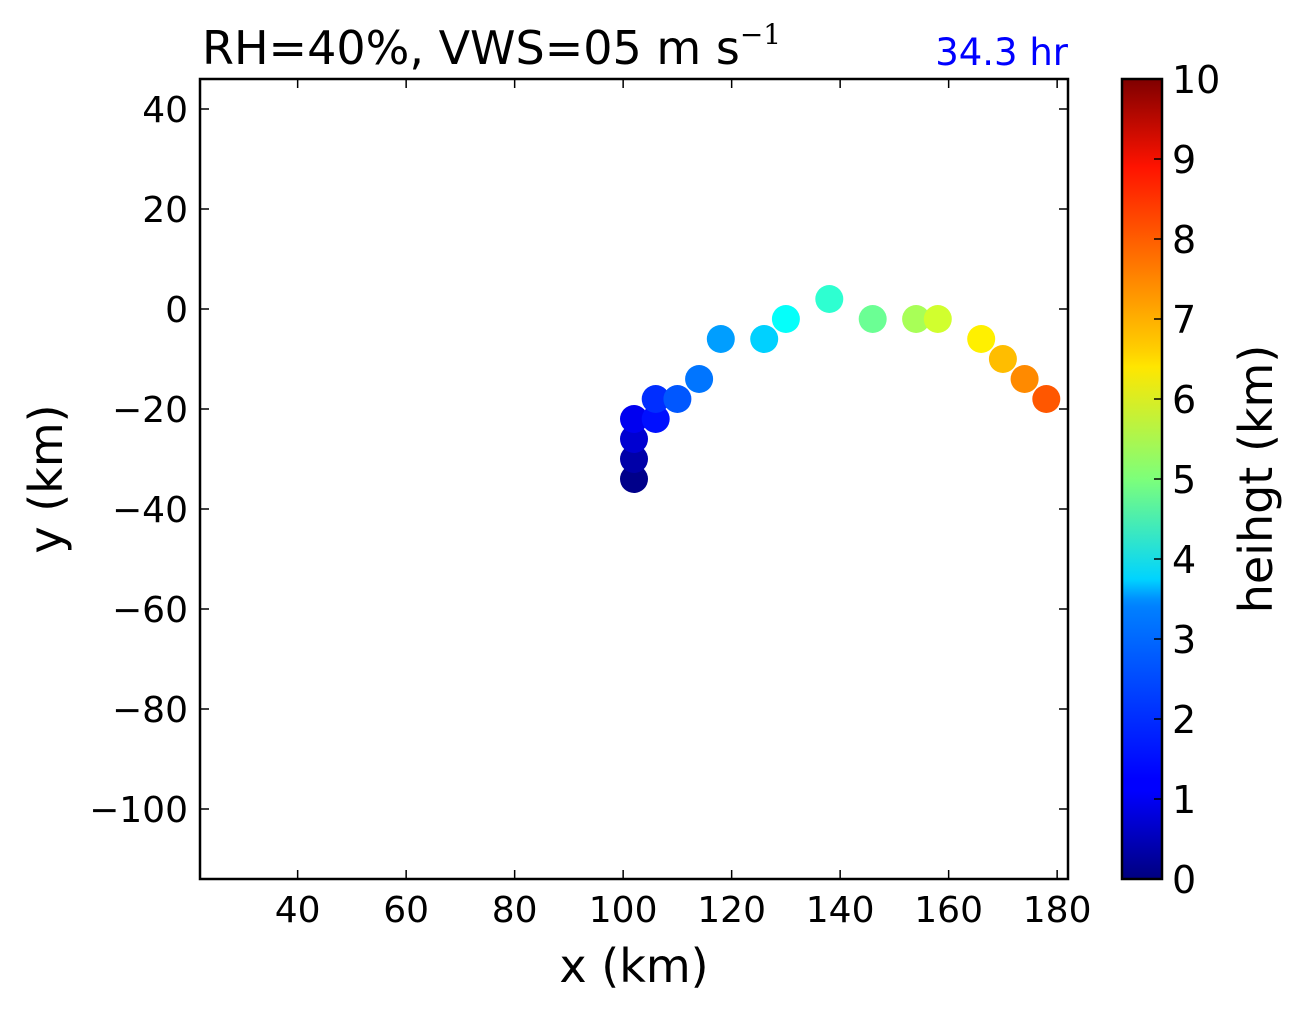  What do you see at coordinates (633, 966) in the screenshot?
I see `x-axis-label: x (km)` at bounding box center [633, 966].